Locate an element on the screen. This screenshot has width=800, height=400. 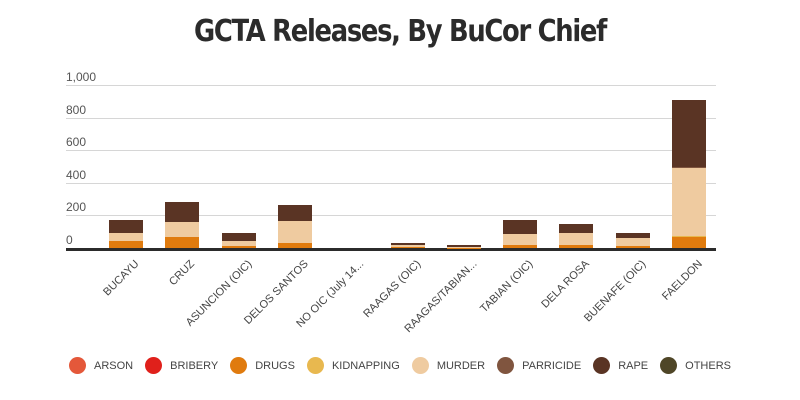
x-tick-label: TABIAN (OIC) is located at coordinates (507, 287).